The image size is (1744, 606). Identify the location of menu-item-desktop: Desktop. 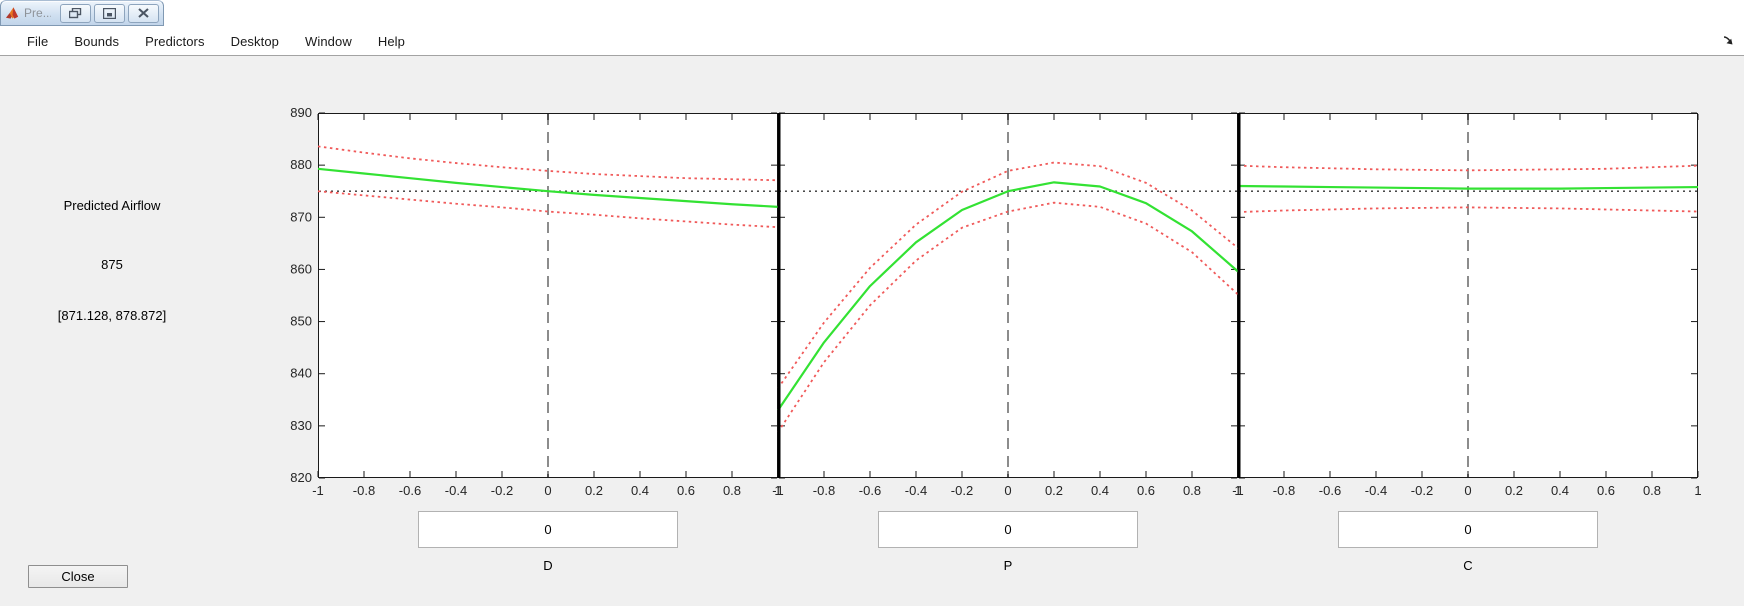
(254, 41).